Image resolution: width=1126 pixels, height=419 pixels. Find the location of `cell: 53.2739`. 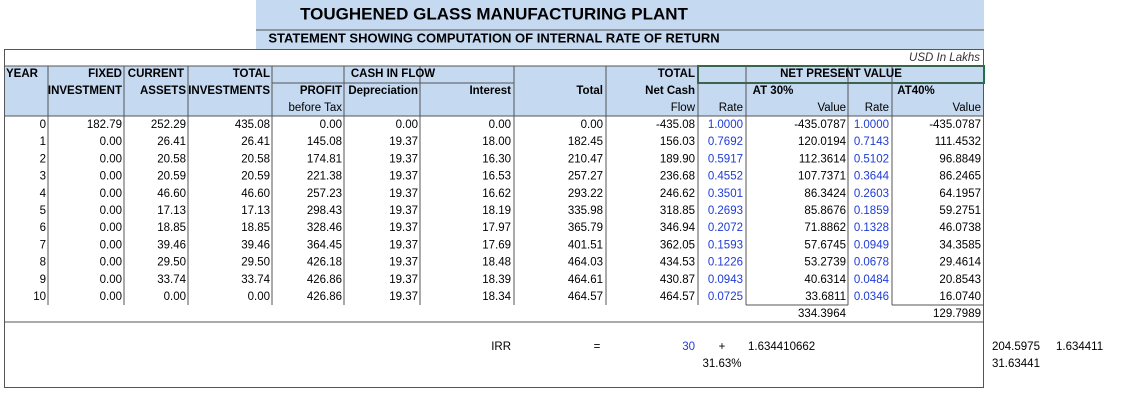

cell: 53.2739 is located at coordinates (825, 263).